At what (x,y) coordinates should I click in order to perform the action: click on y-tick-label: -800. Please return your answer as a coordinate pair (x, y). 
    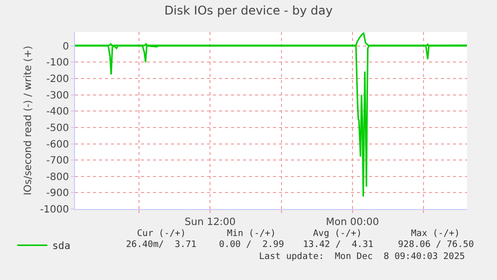
    Looking at the image, I should click on (57, 177).